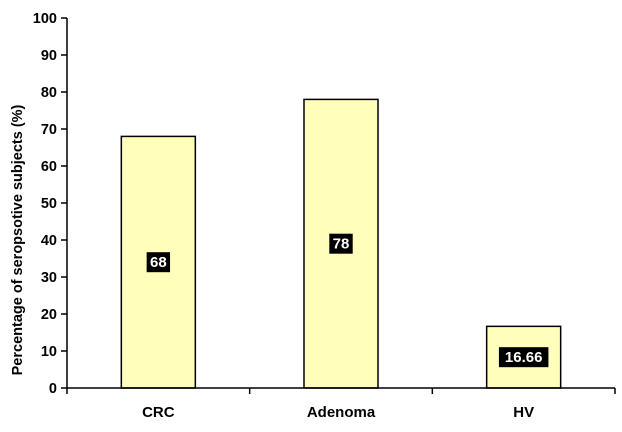 The height and width of the screenshot is (432, 622). I want to click on data-label: 16.66, so click(524, 357).